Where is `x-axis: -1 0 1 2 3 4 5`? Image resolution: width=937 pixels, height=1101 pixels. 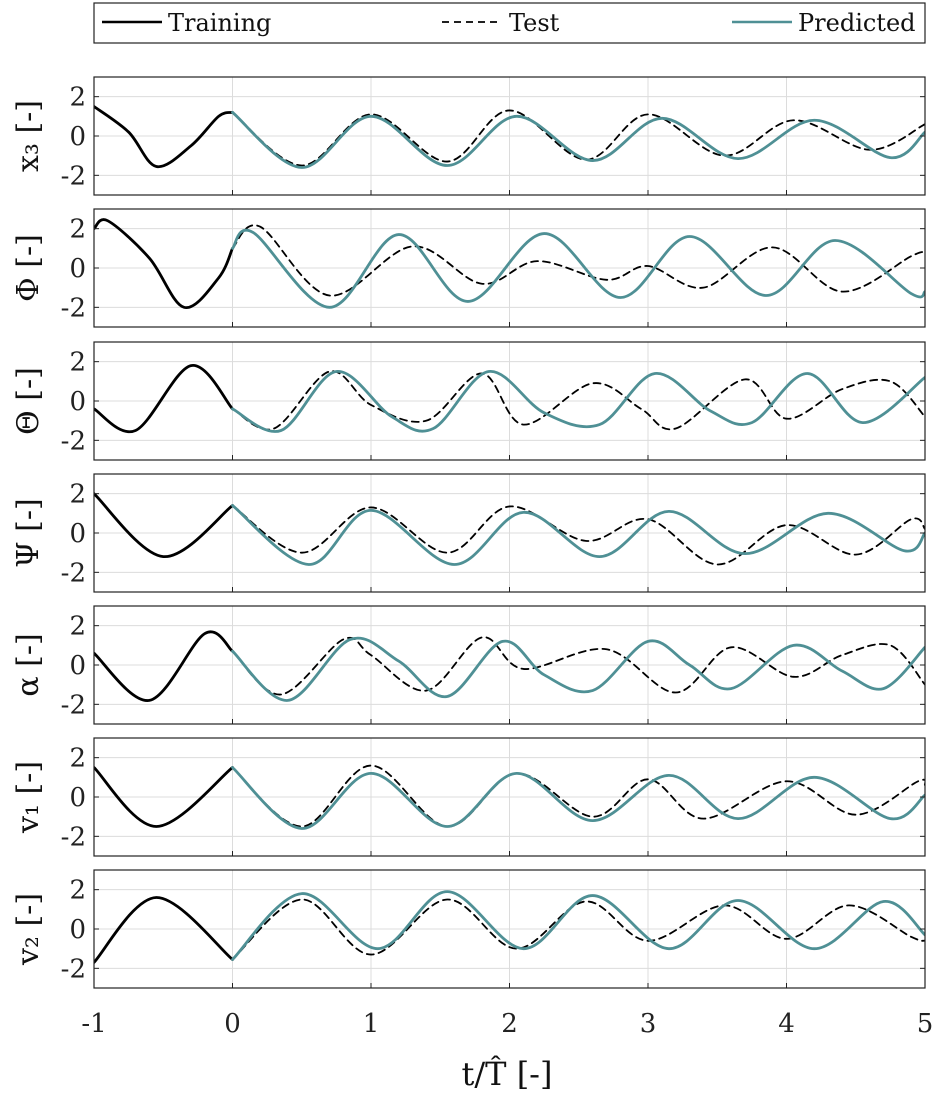
x-axis: -1 0 1 2 3 4 5 is located at coordinates (507, 1024).